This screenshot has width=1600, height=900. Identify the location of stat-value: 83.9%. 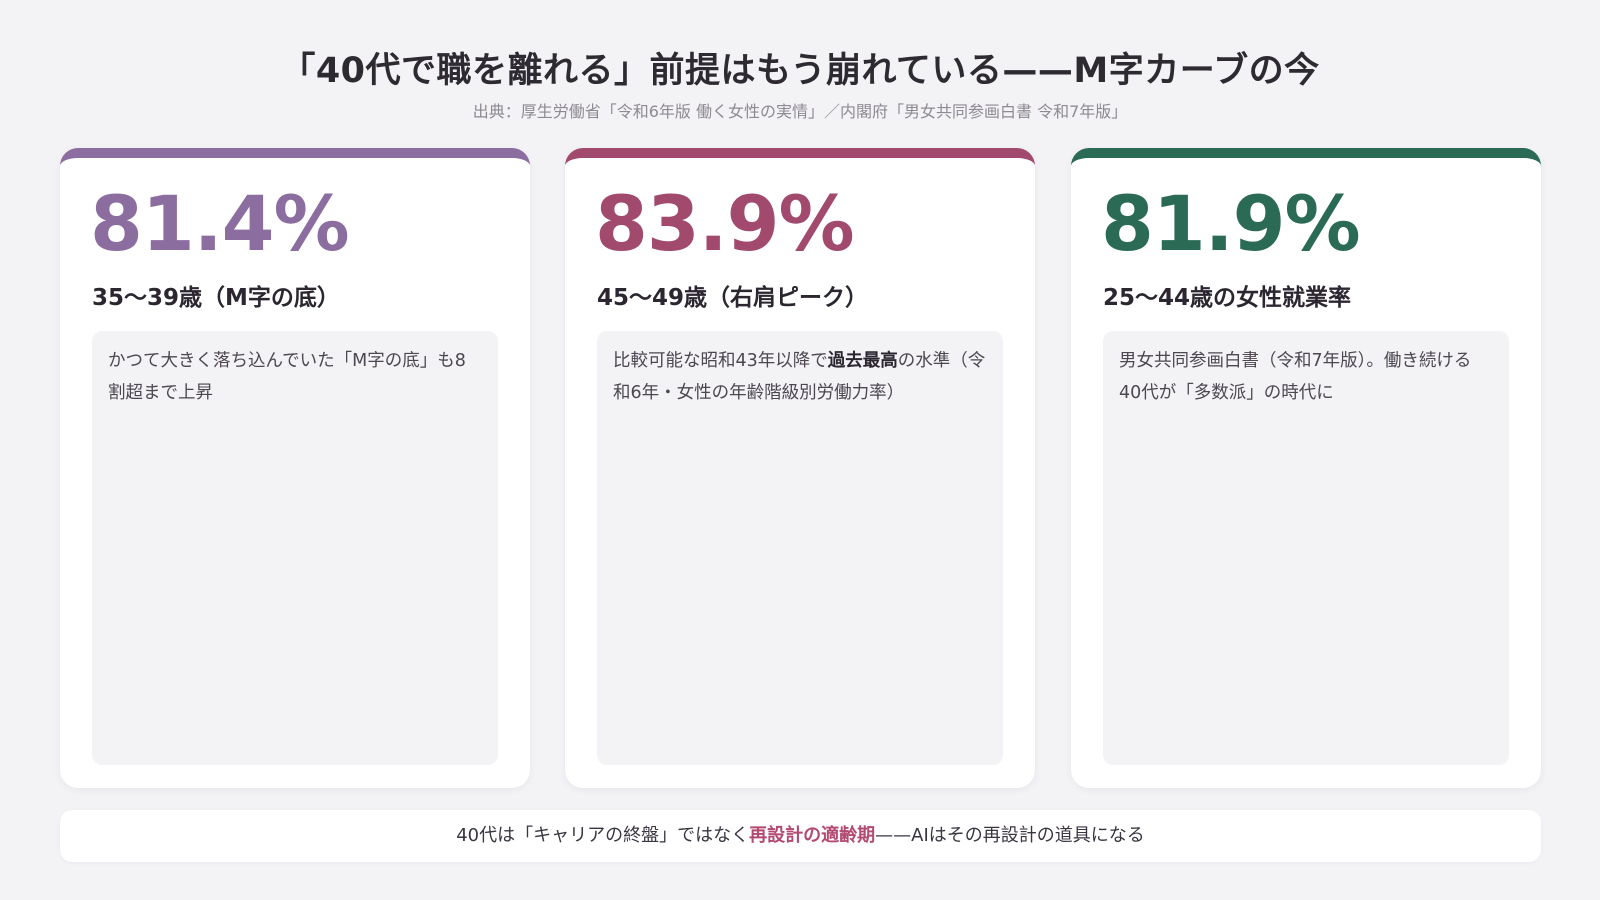
(725, 223).